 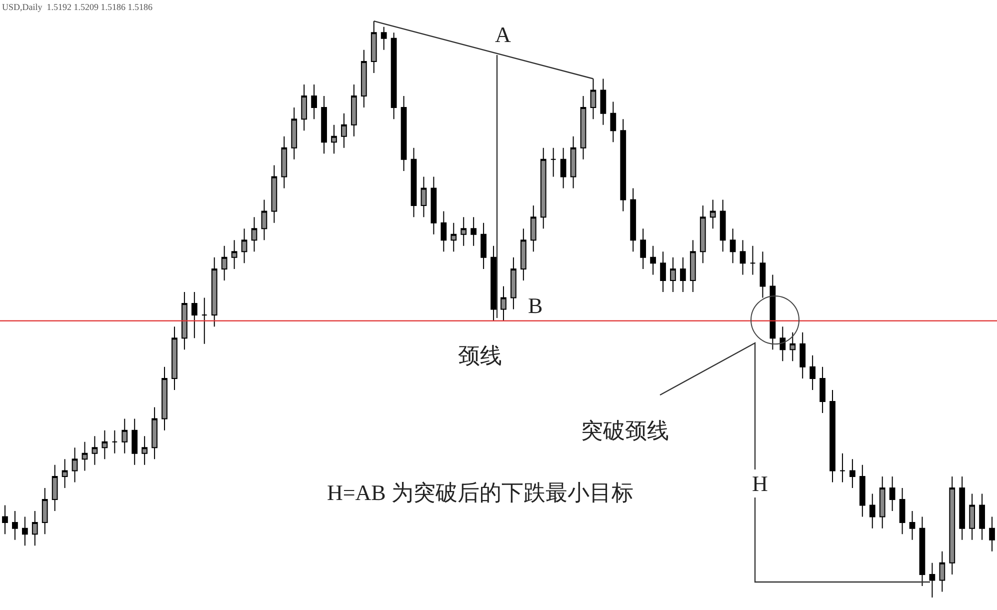 I want to click on annotation: B, so click(x=535, y=305).